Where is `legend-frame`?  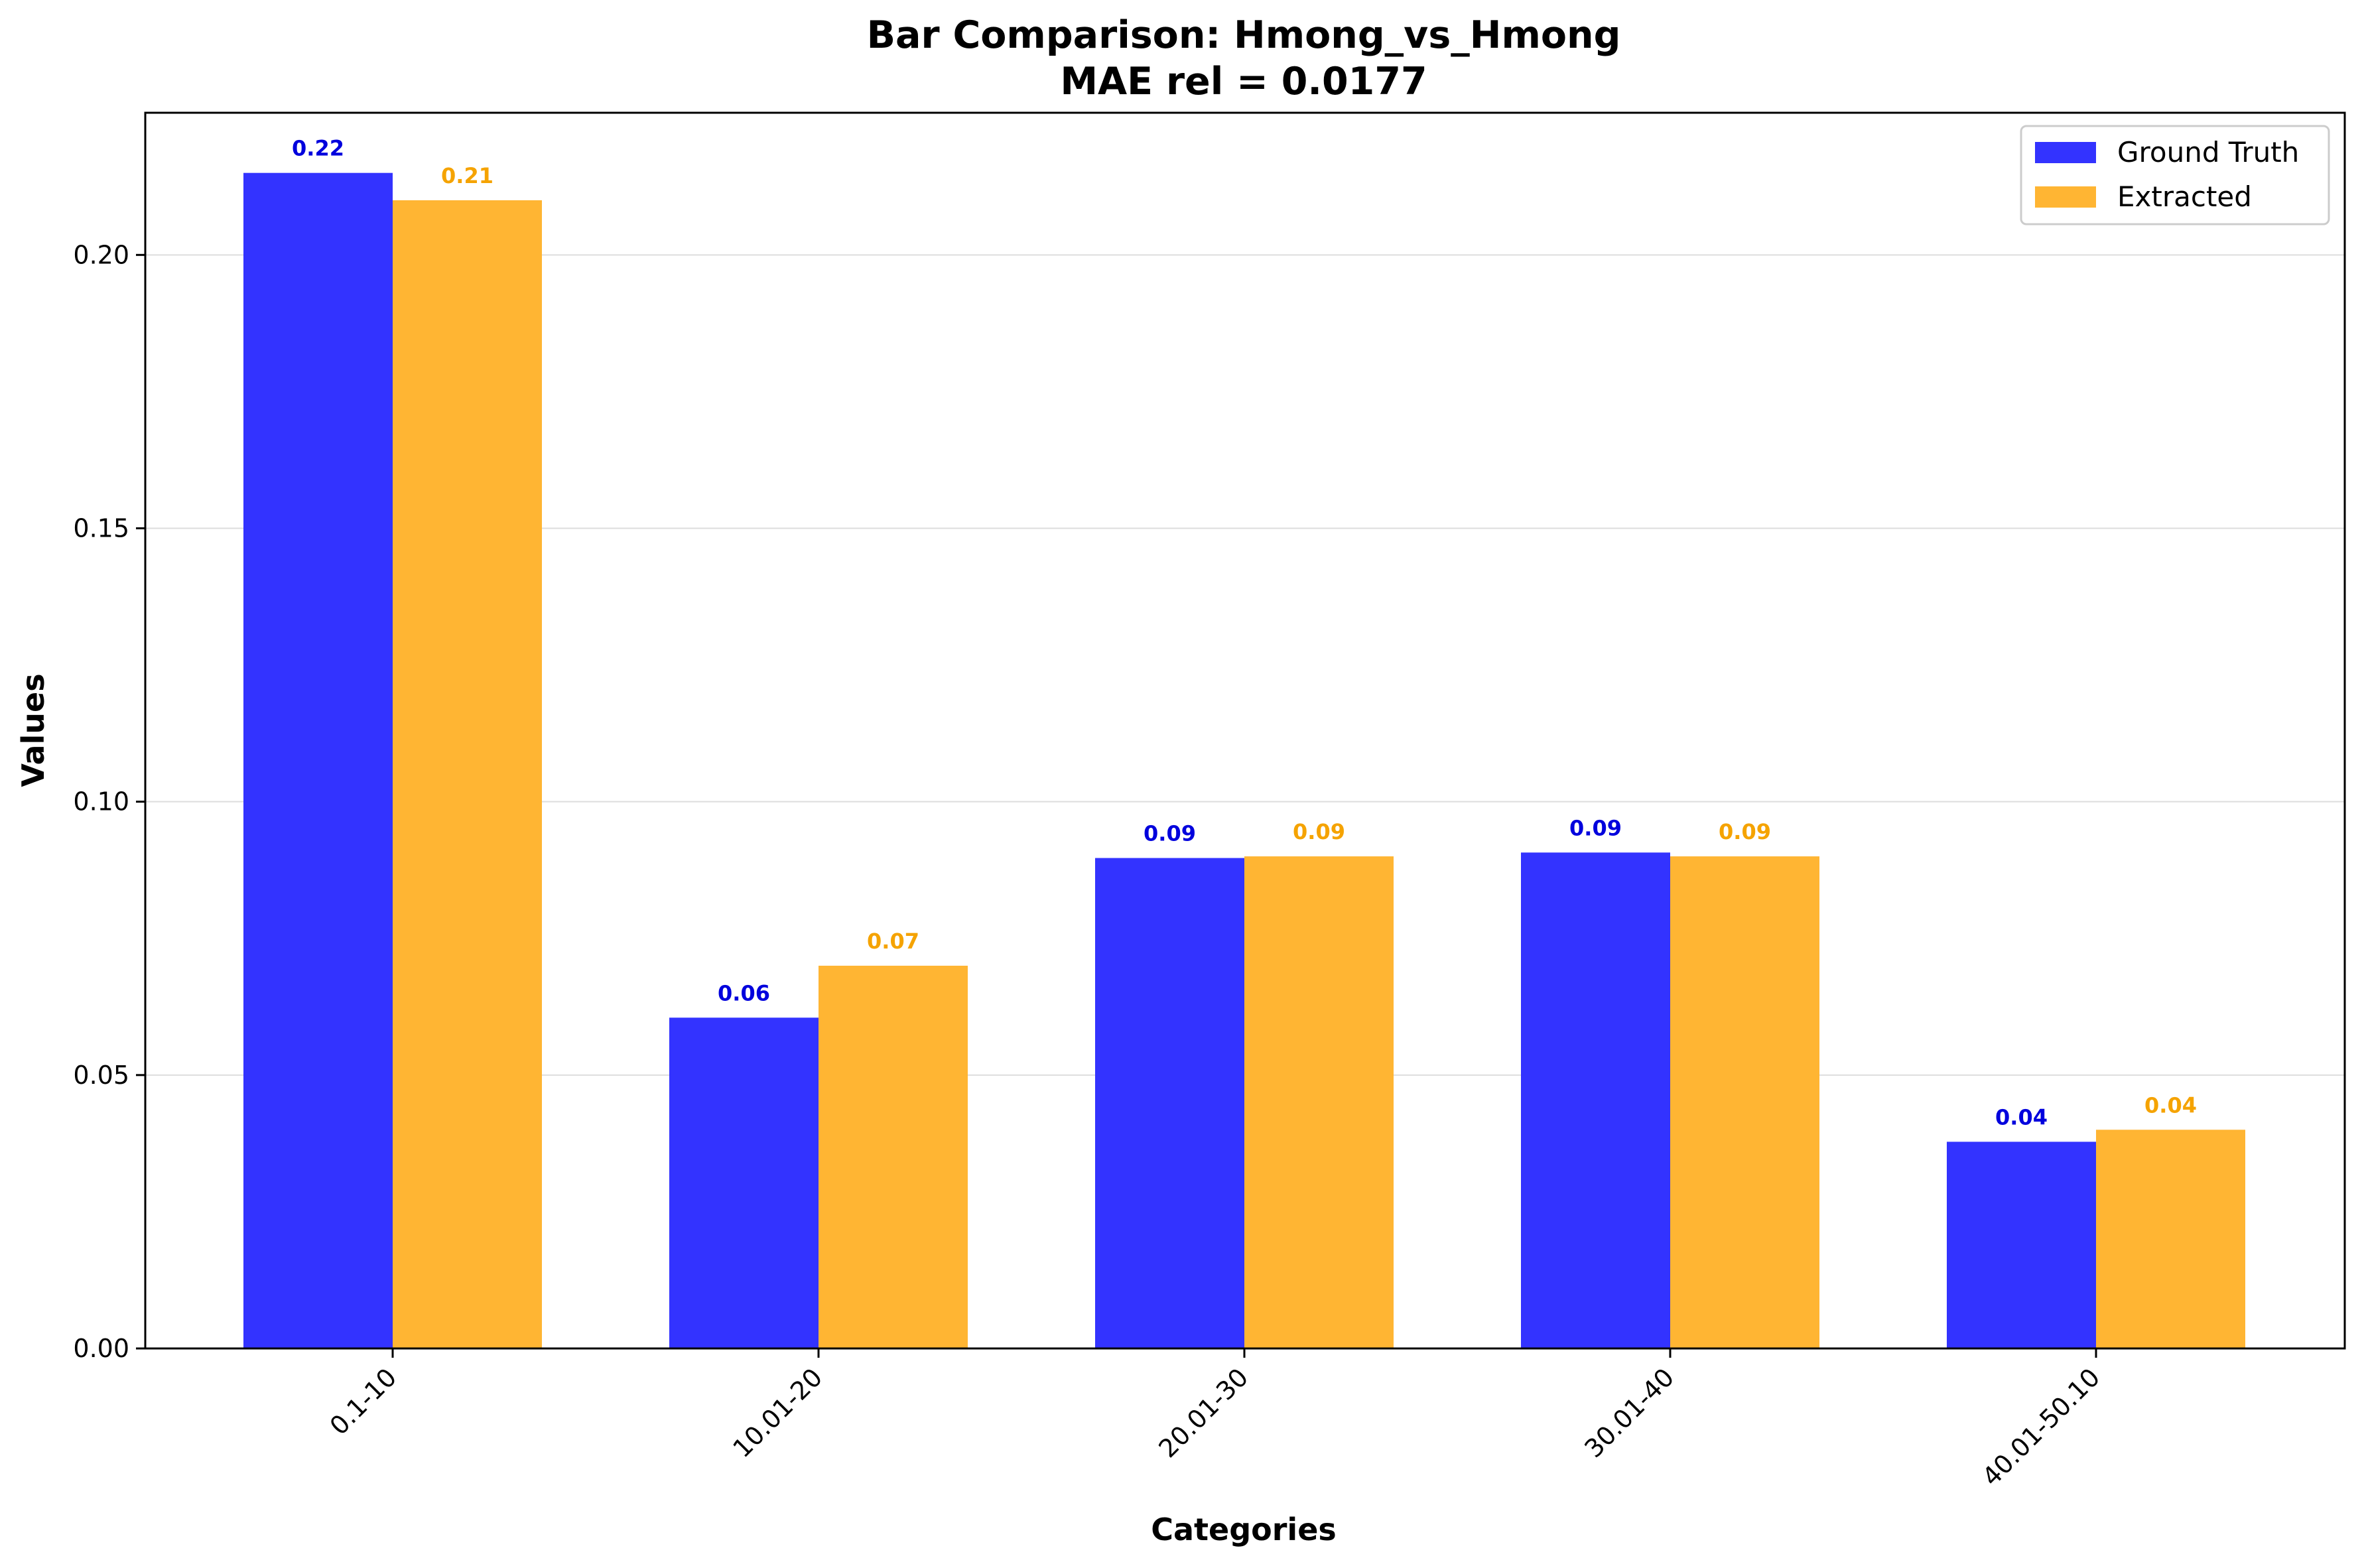
legend-frame is located at coordinates (2175, 175).